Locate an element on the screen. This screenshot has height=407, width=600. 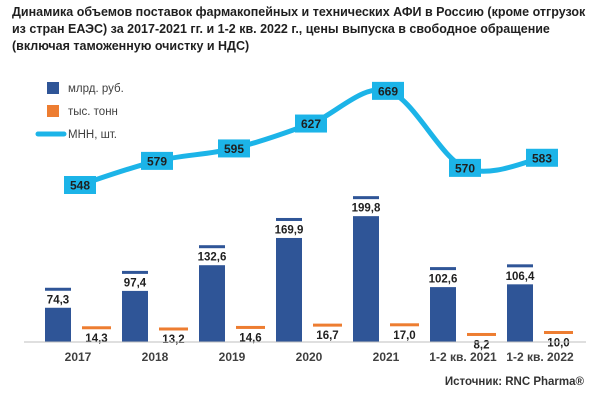
label-mnn-3: 627 is located at coordinates (311, 124).